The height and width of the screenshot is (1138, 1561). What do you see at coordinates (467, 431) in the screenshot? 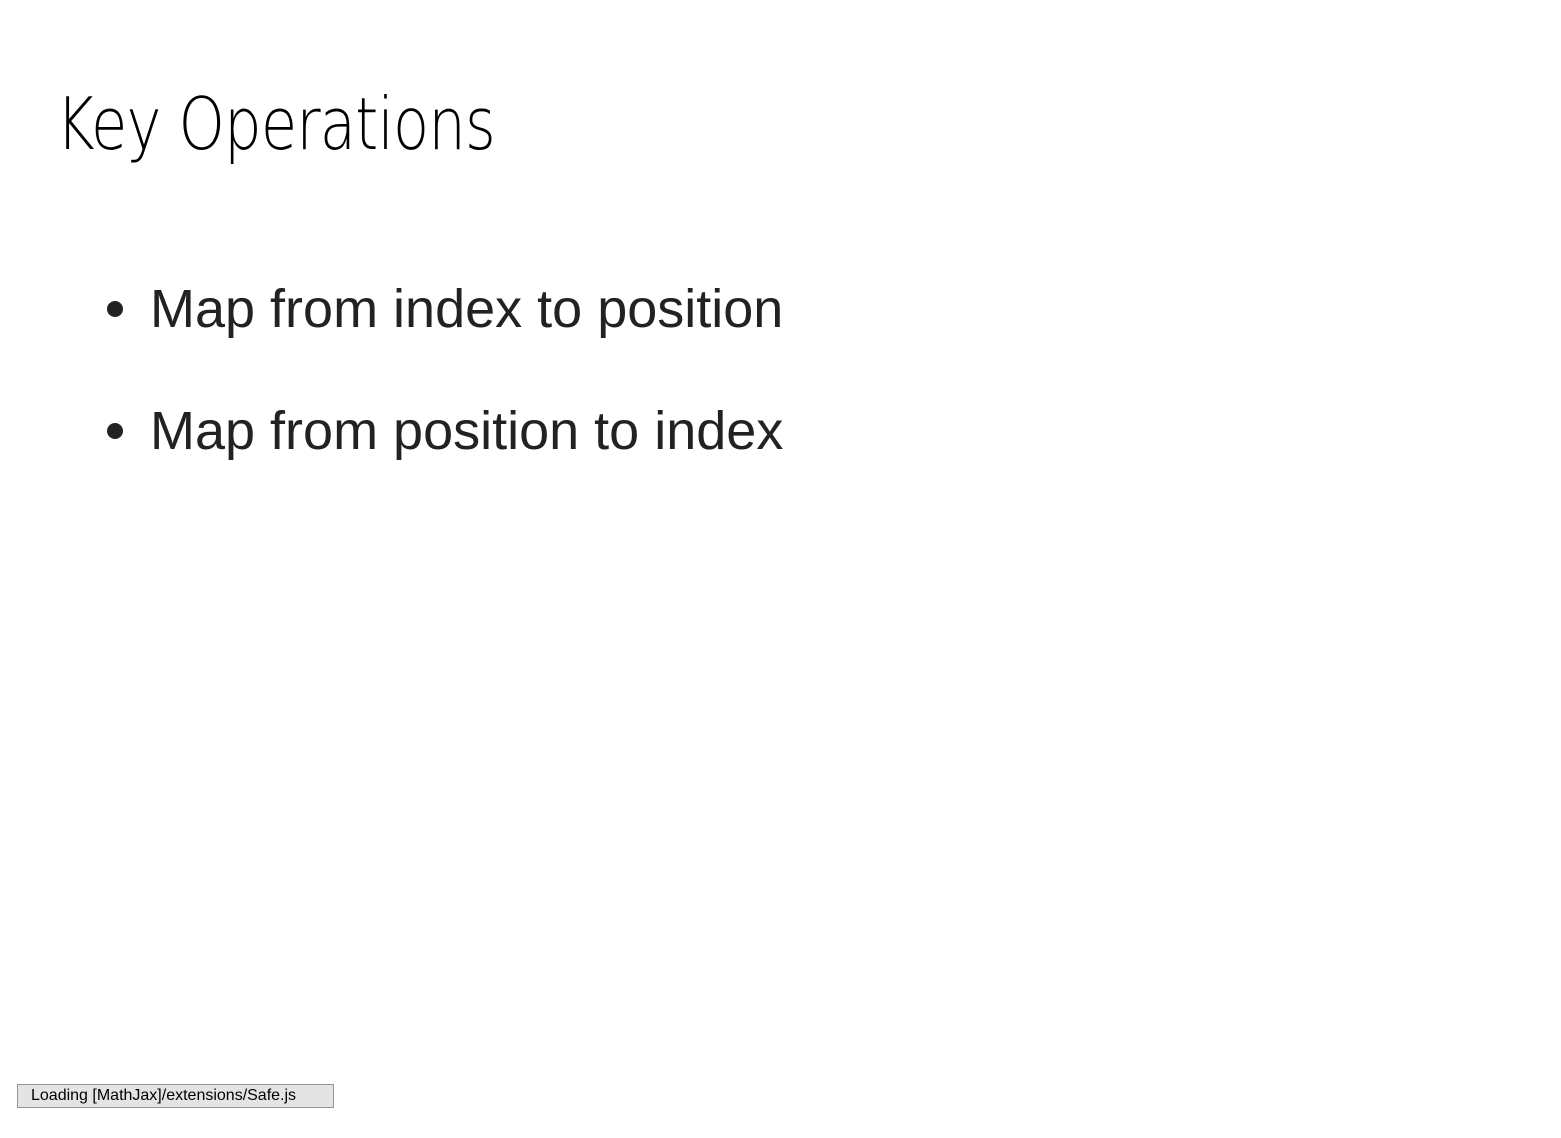
I see `bullet-text: Map from position to index` at bounding box center [467, 431].